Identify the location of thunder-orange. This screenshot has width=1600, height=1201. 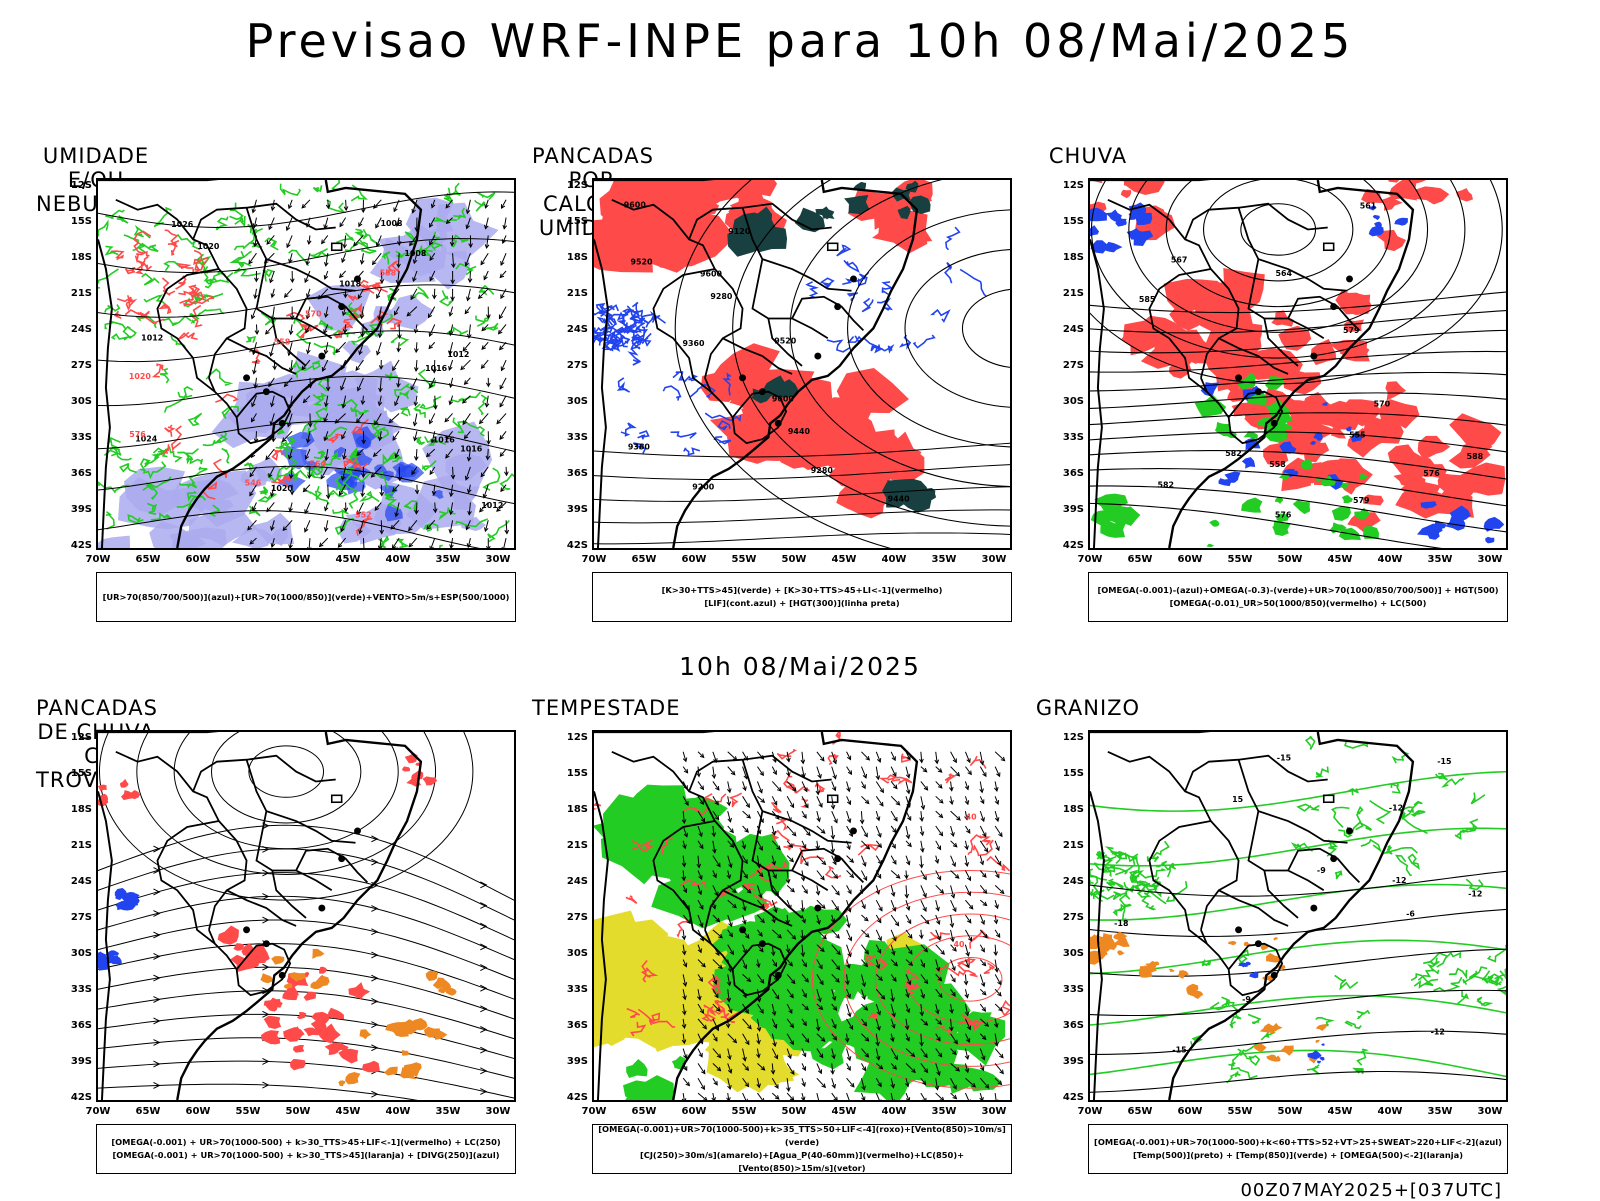
(288, 986).